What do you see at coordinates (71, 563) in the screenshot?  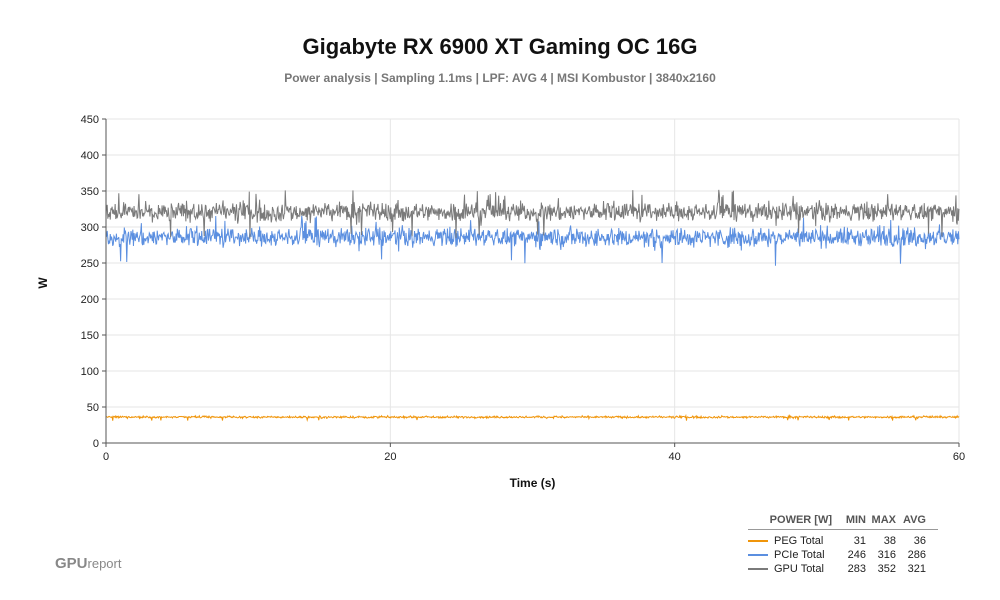 I see `logo-main-text: GPU` at bounding box center [71, 563].